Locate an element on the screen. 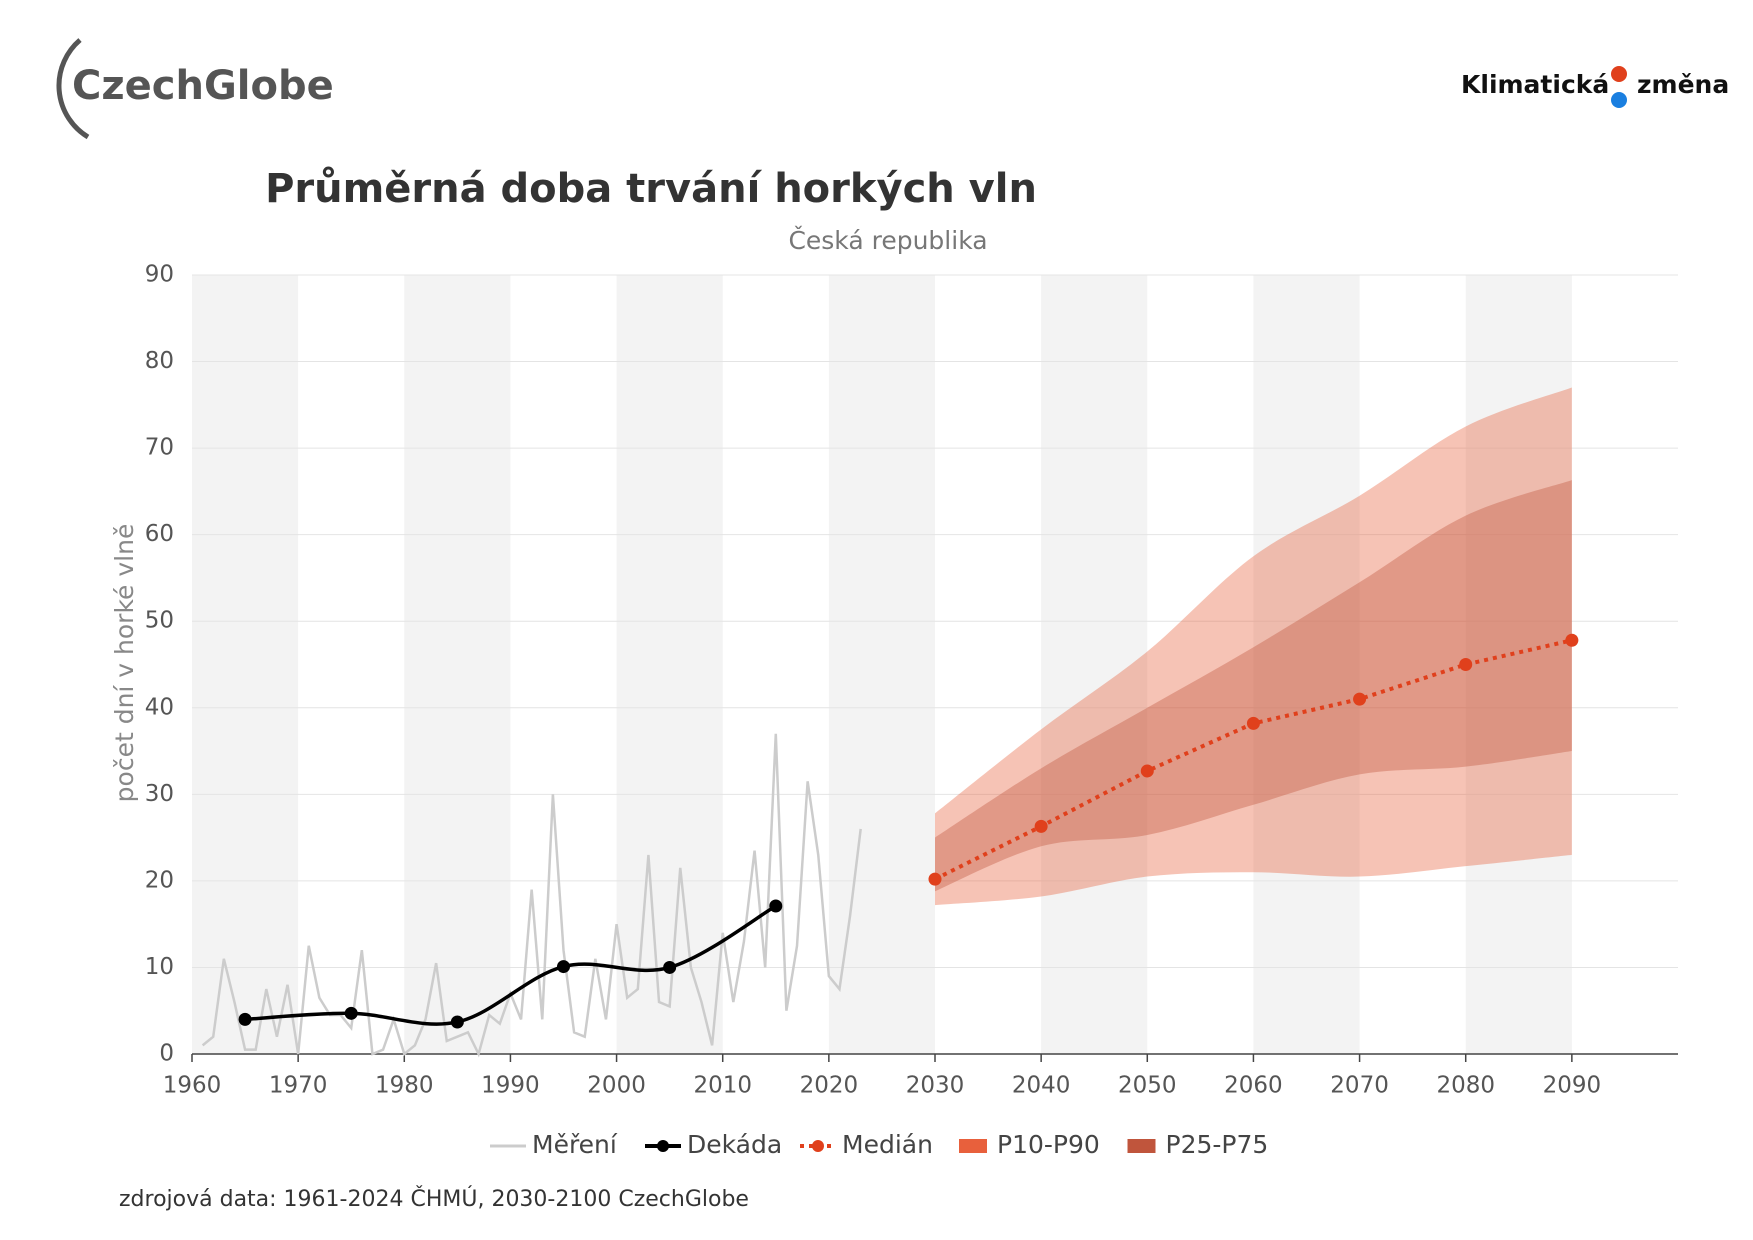 The height and width of the screenshot is (1240, 1753). chart-subtitle: Česká republika is located at coordinates (887, 240).